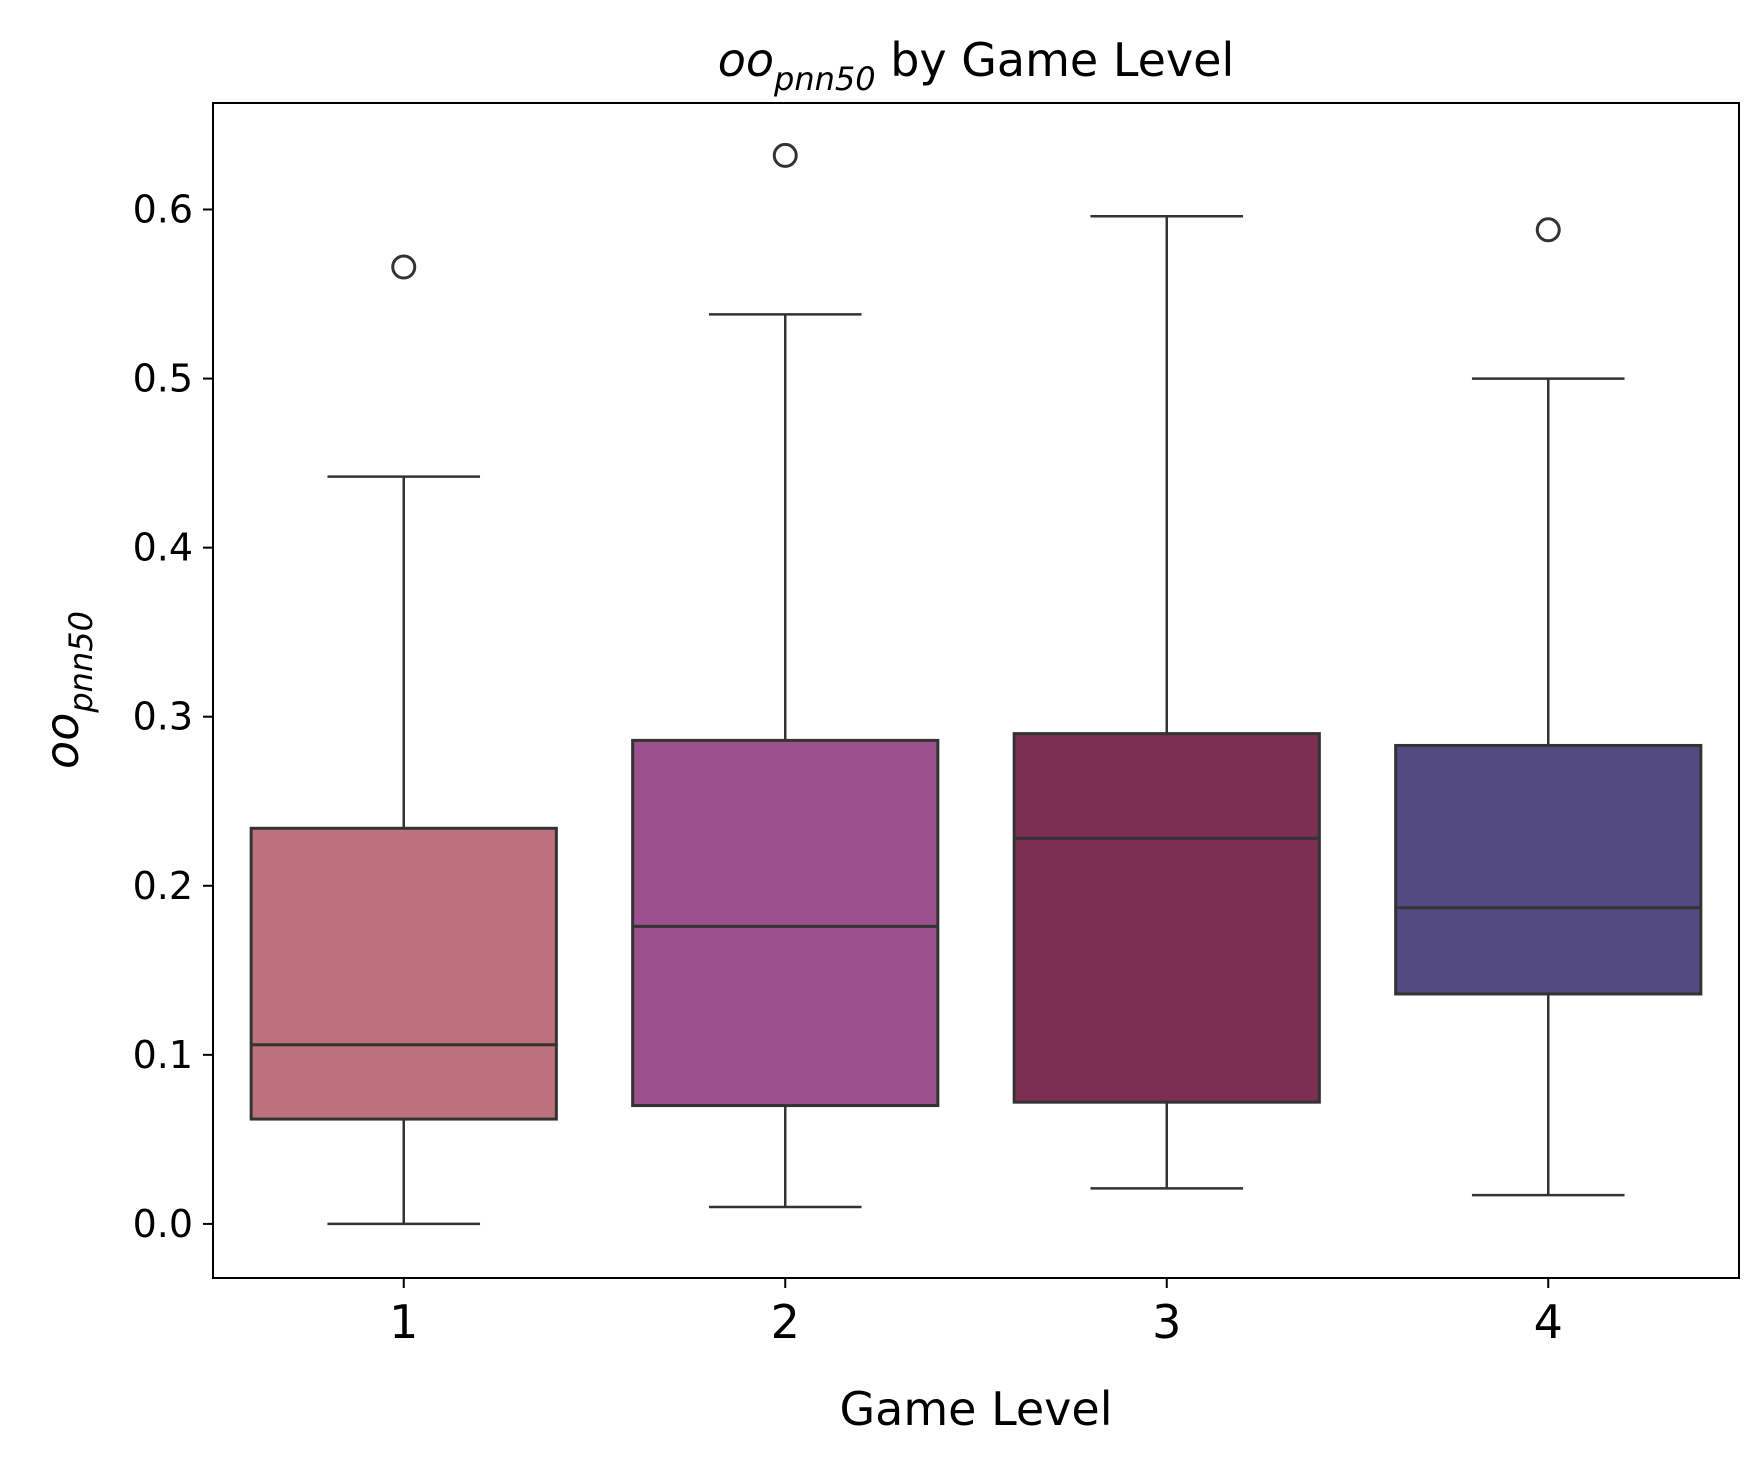 The width and height of the screenshot is (1762, 1463). I want to click on x-axis: 1 2 3 4, so click(976, 1313).